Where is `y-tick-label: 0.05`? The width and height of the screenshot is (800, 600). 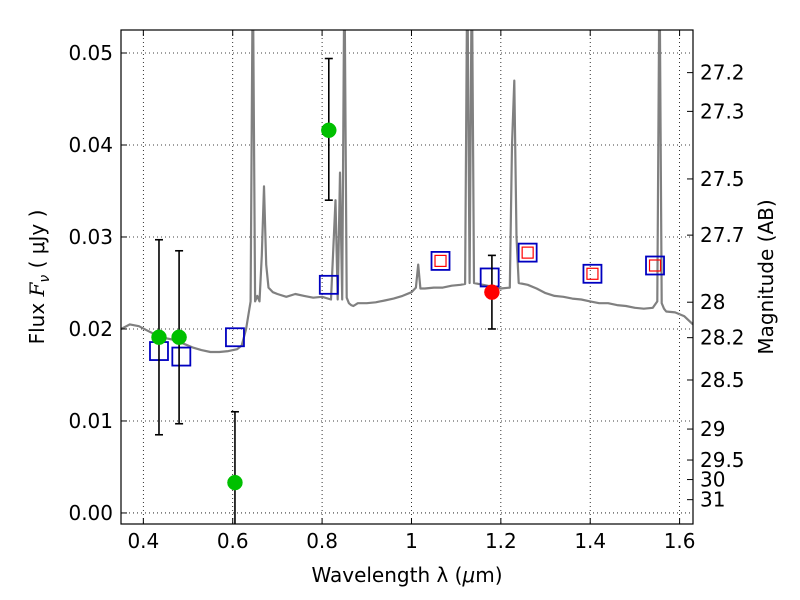 y-tick-label: 0.05 is located at coordinates (90, 53).